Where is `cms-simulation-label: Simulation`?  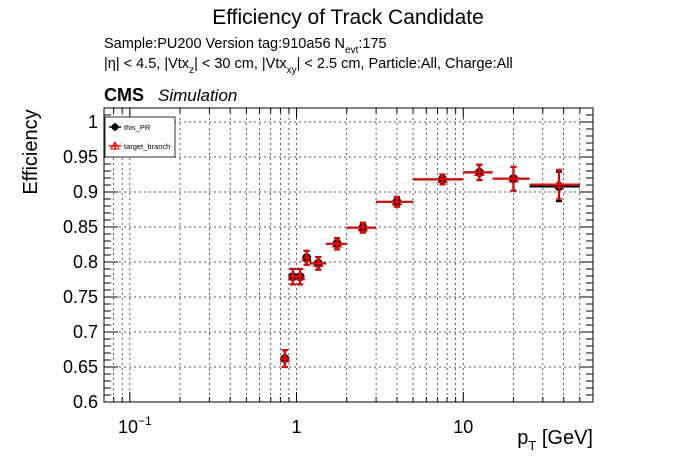 cms-simulation-label: Simulation is located at coordinates (197, 95).